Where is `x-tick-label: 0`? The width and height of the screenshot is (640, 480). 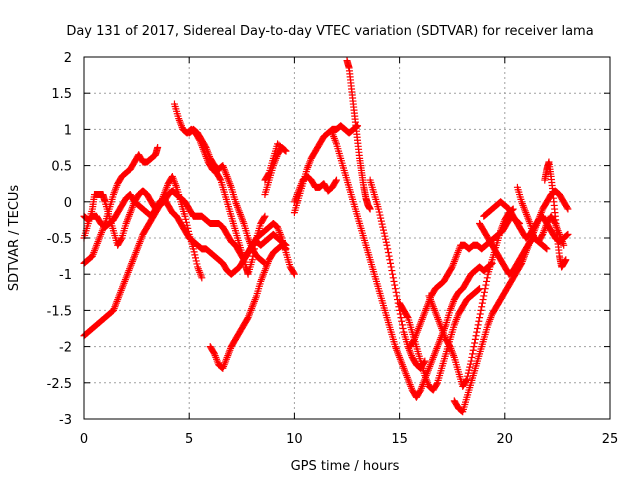
x-tick-label: 0 is located at coordinates (84, 439).